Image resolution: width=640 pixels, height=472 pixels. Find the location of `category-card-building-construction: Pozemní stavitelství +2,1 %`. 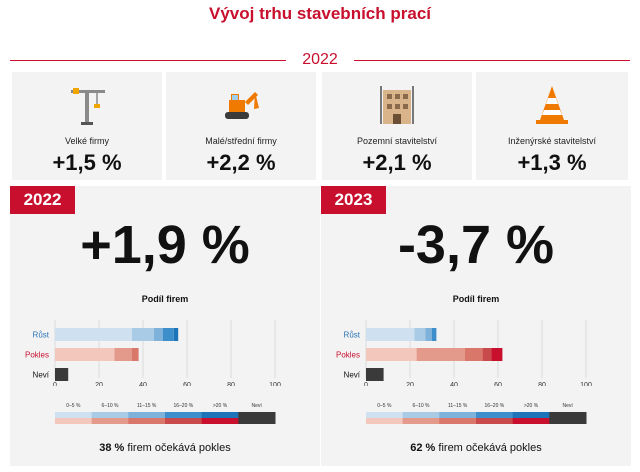

category-card-building-construction: Pozemní stavitelství +2,1 % is located at coordinates (397, 126).